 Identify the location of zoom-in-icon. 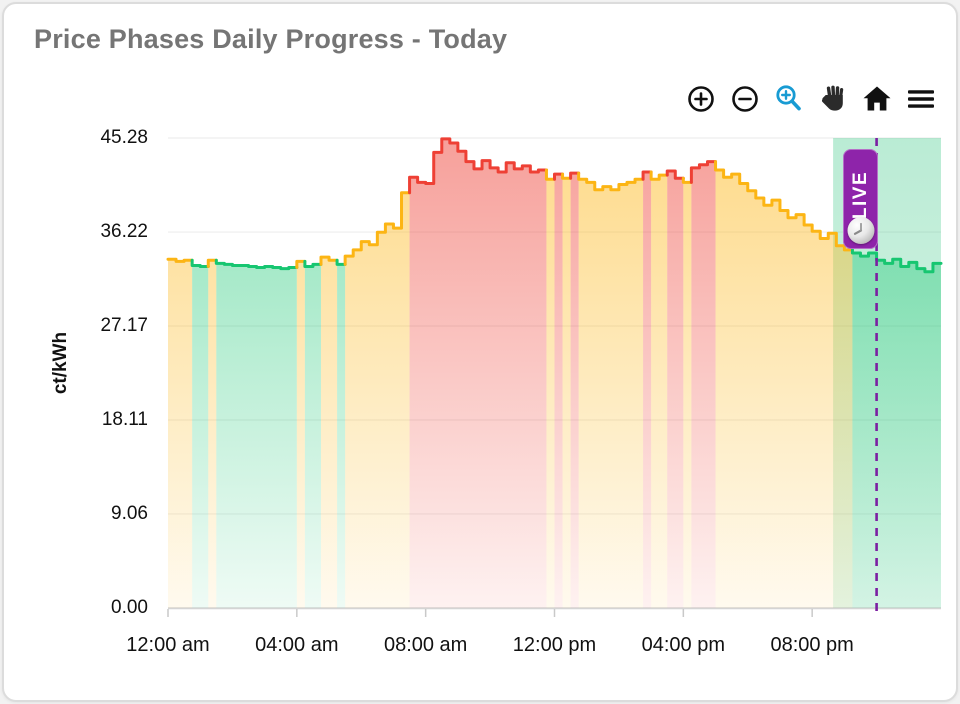
(701, 100).